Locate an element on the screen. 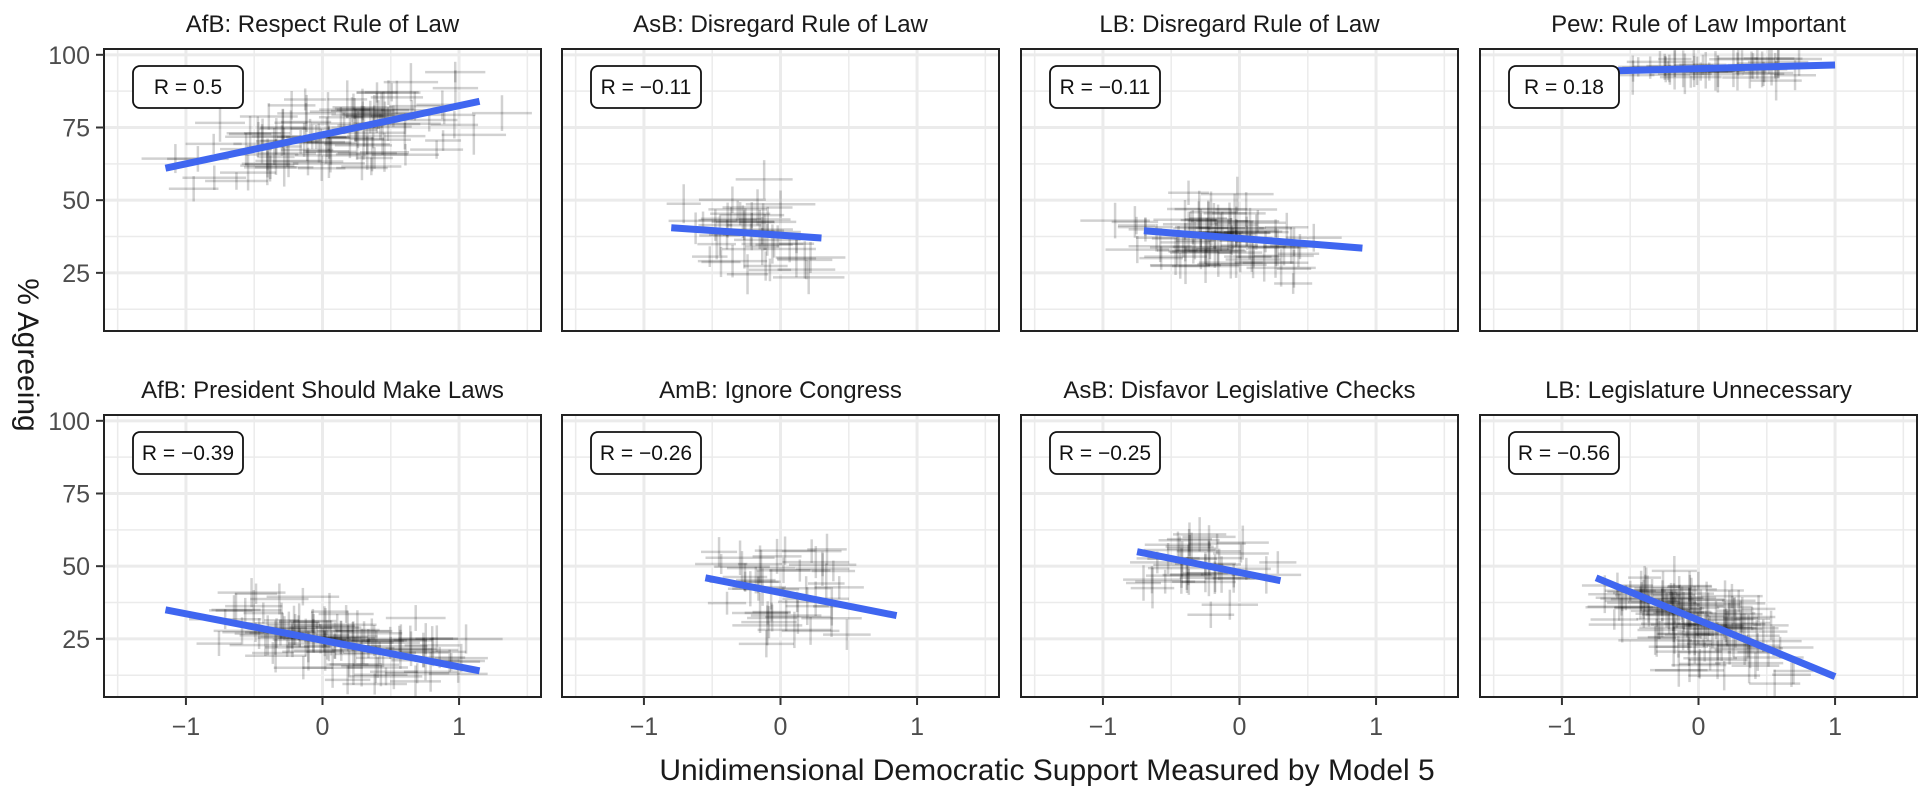  x-tick-label: 1 is located at coordinates (917, 727).